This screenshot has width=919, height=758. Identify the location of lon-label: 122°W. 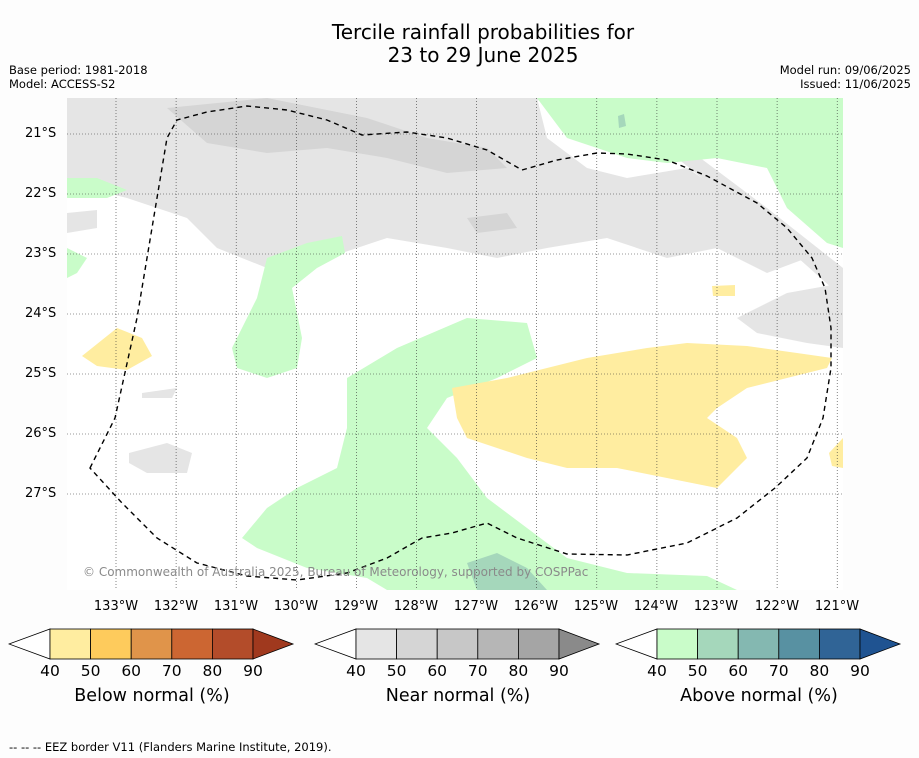
(777, 606).